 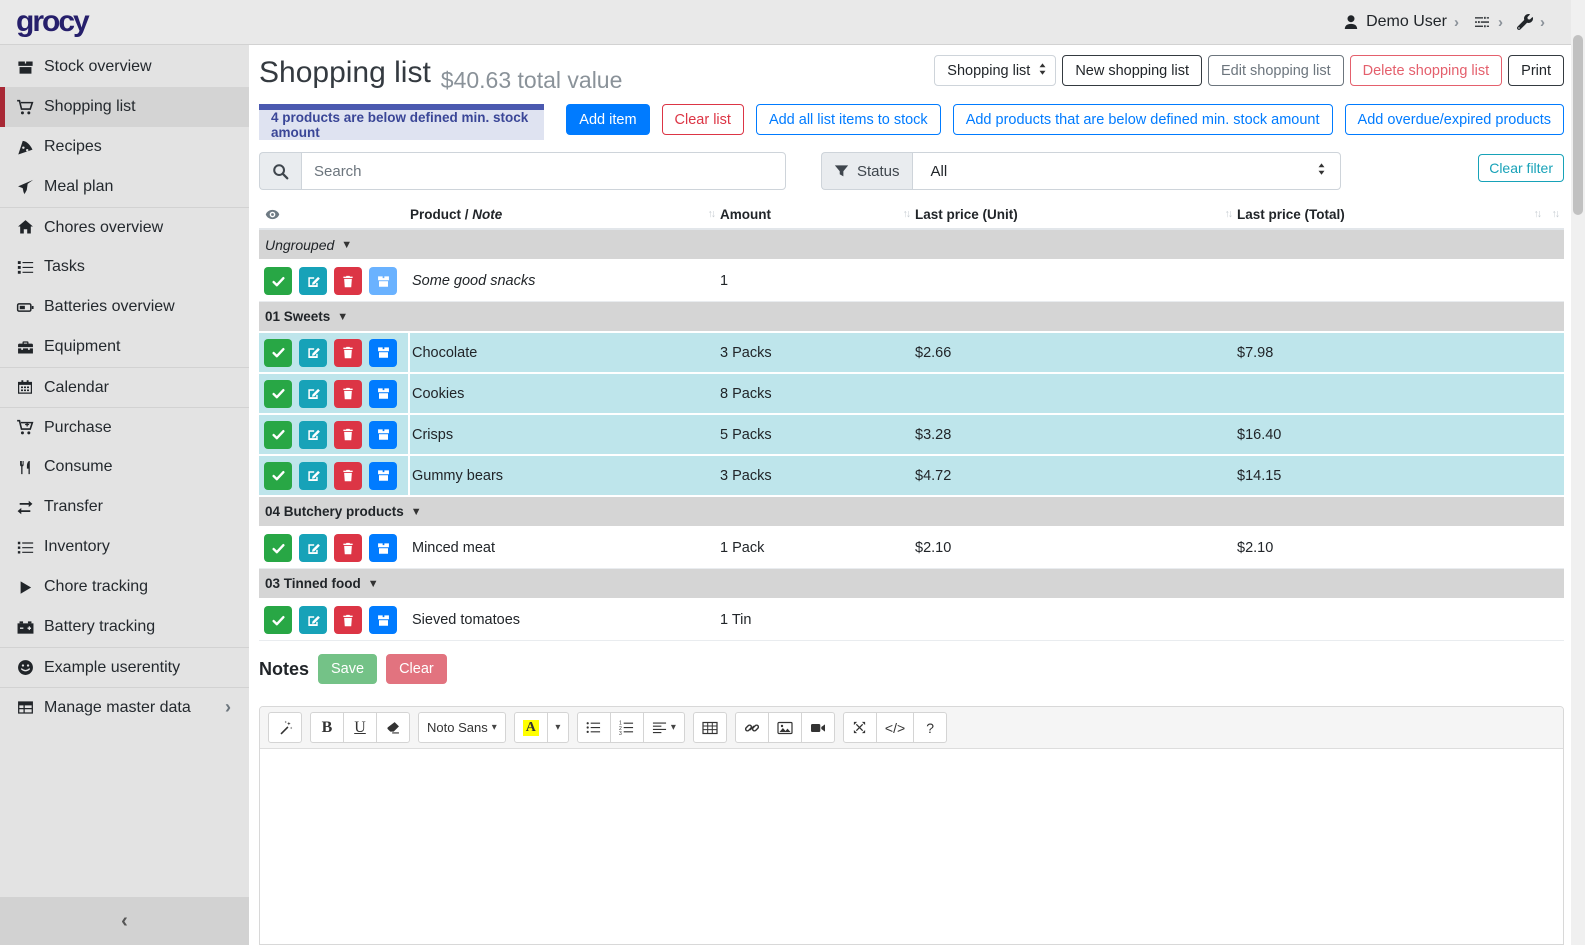 What do you see at coordinates (462, 727) in the screenshot?
I see `font-family-select: Noto Sans ▾` at bounding box center [462, 727].